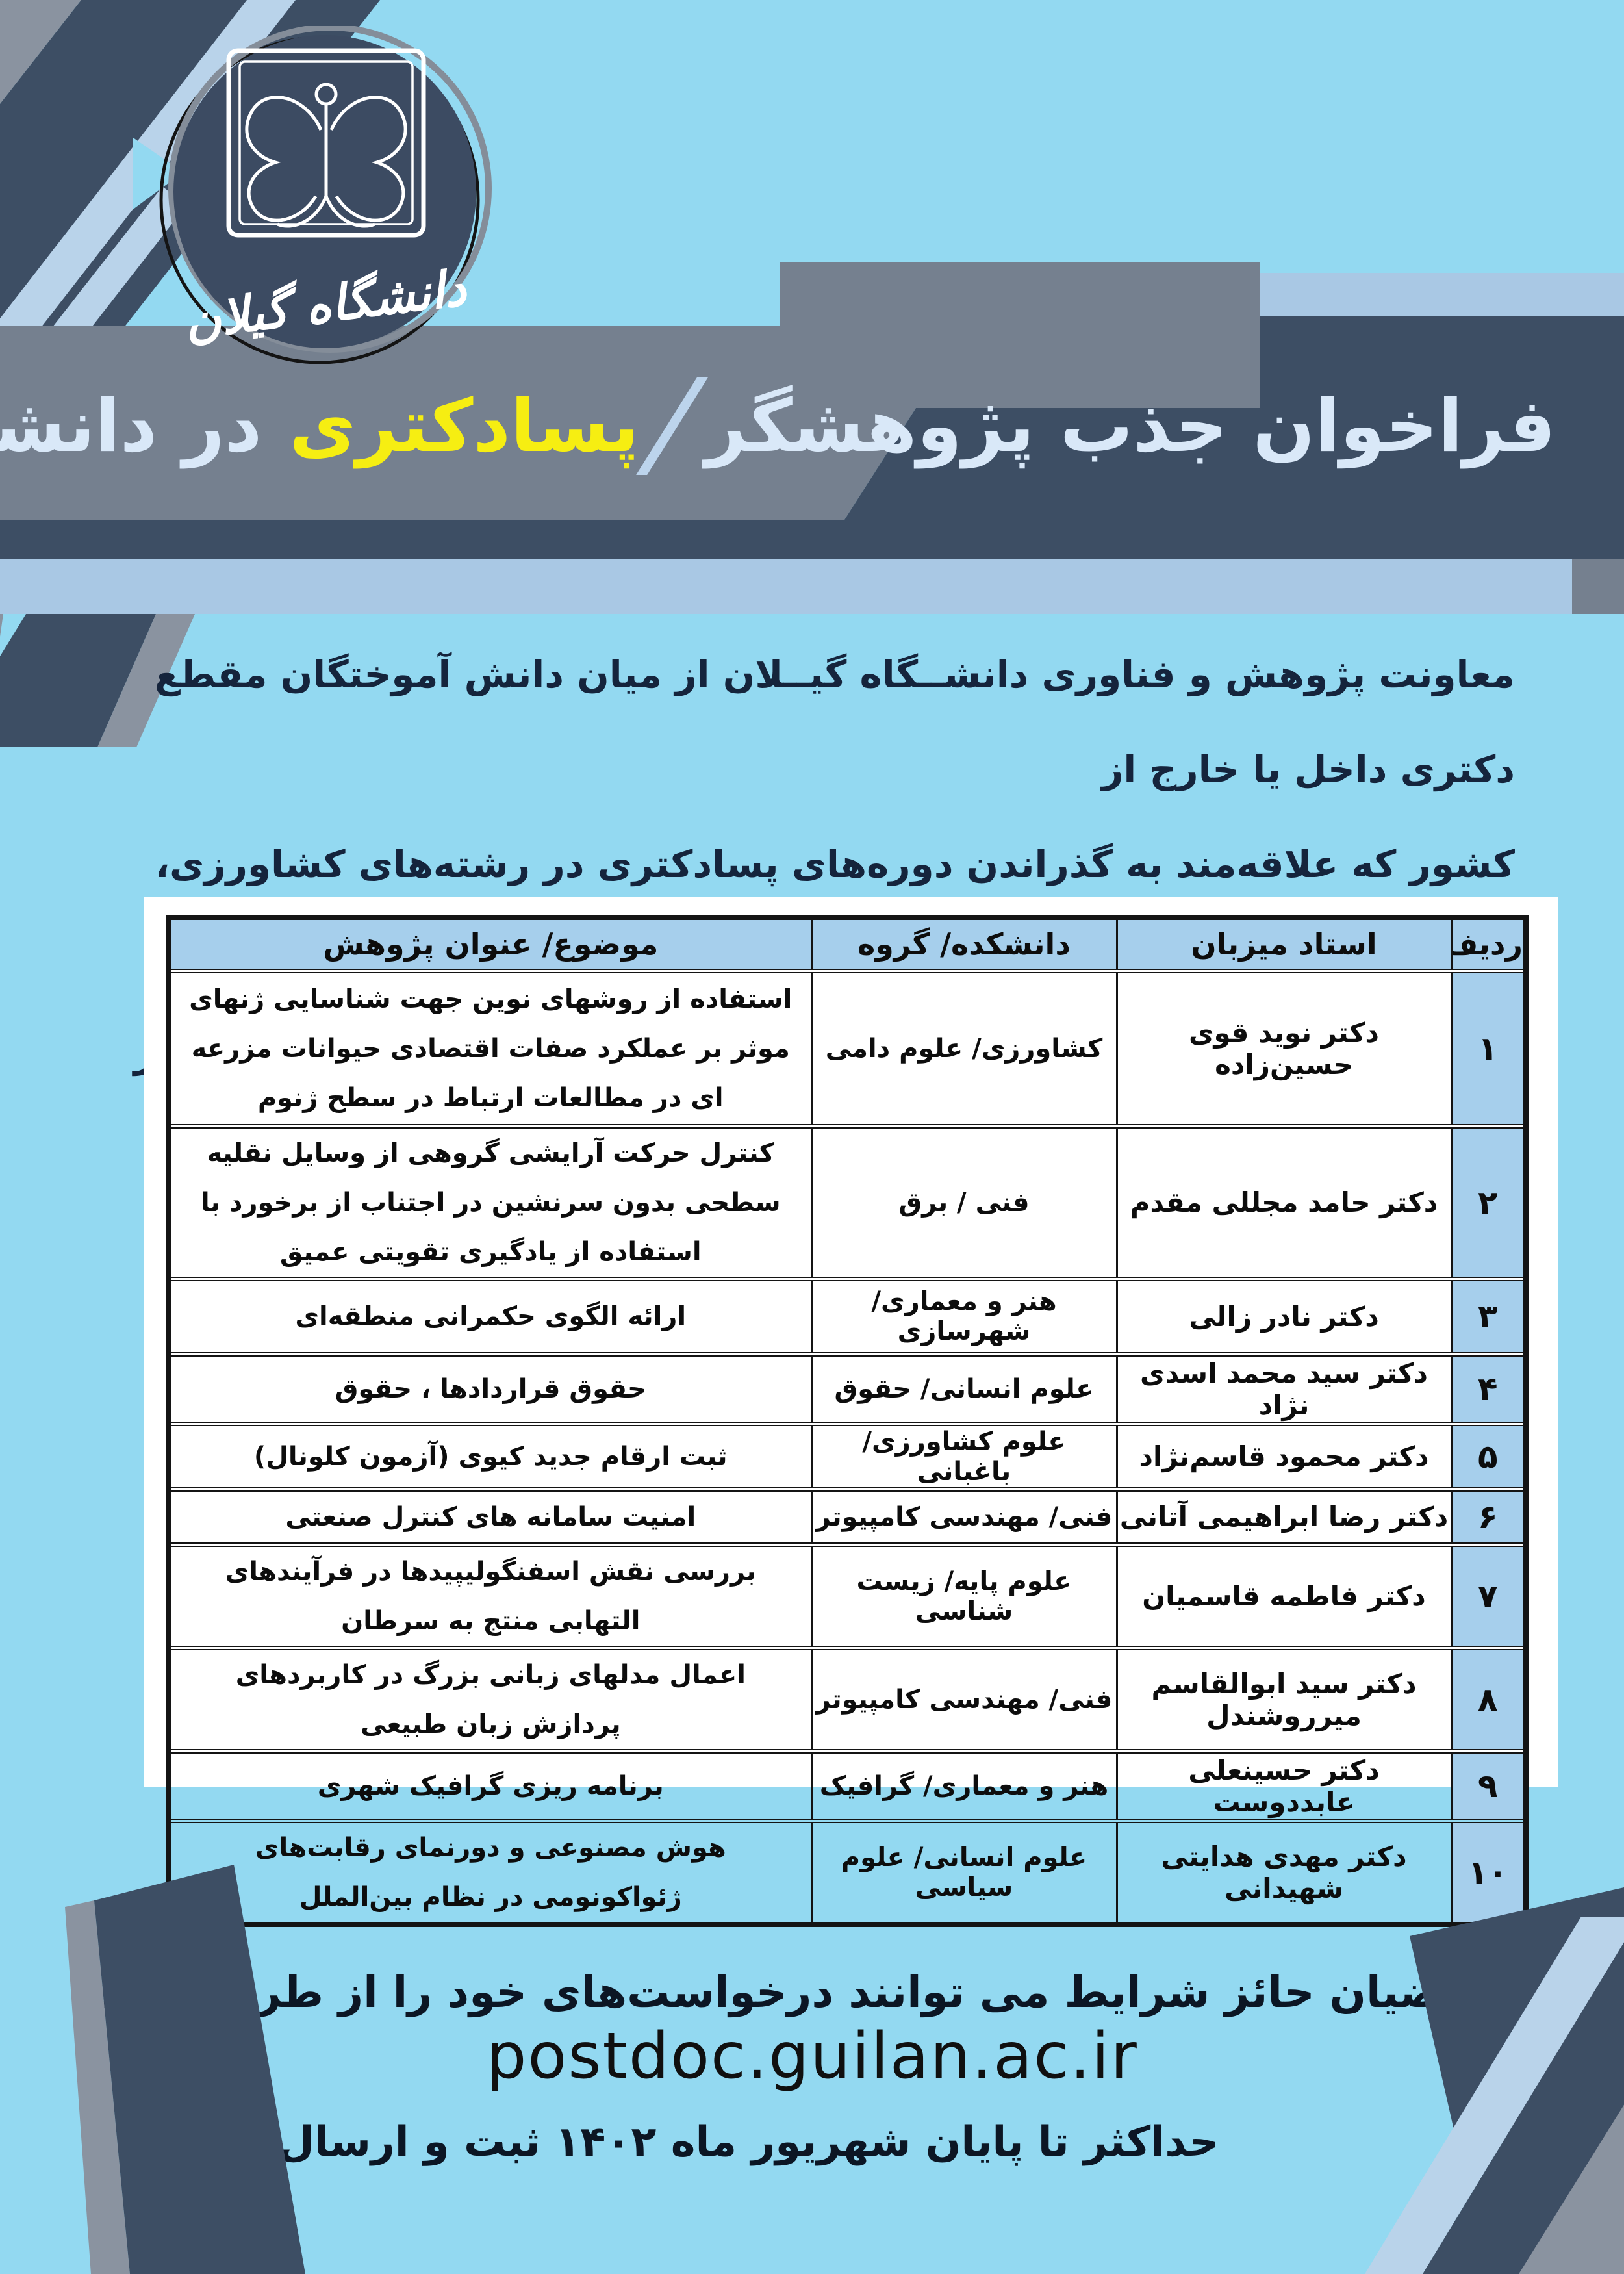  What do you see at coordinates (964, 1315) in the screenshot?
I see `cell-faculty: هنر و معماری/ شهرسازی` at bounding box center [964, 1315].